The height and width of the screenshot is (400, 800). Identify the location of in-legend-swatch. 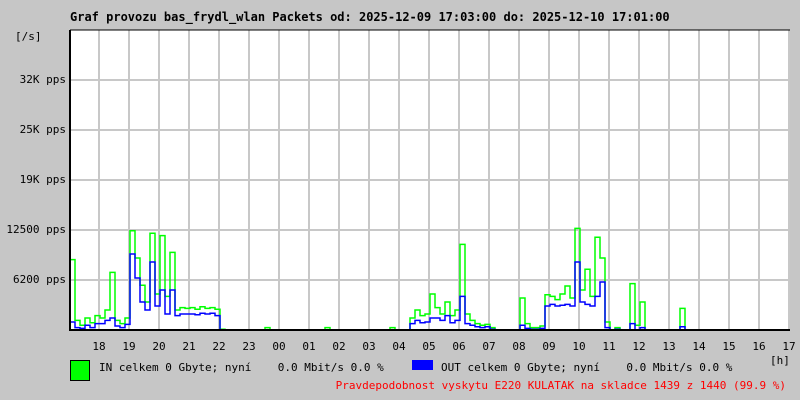
(80, 370).